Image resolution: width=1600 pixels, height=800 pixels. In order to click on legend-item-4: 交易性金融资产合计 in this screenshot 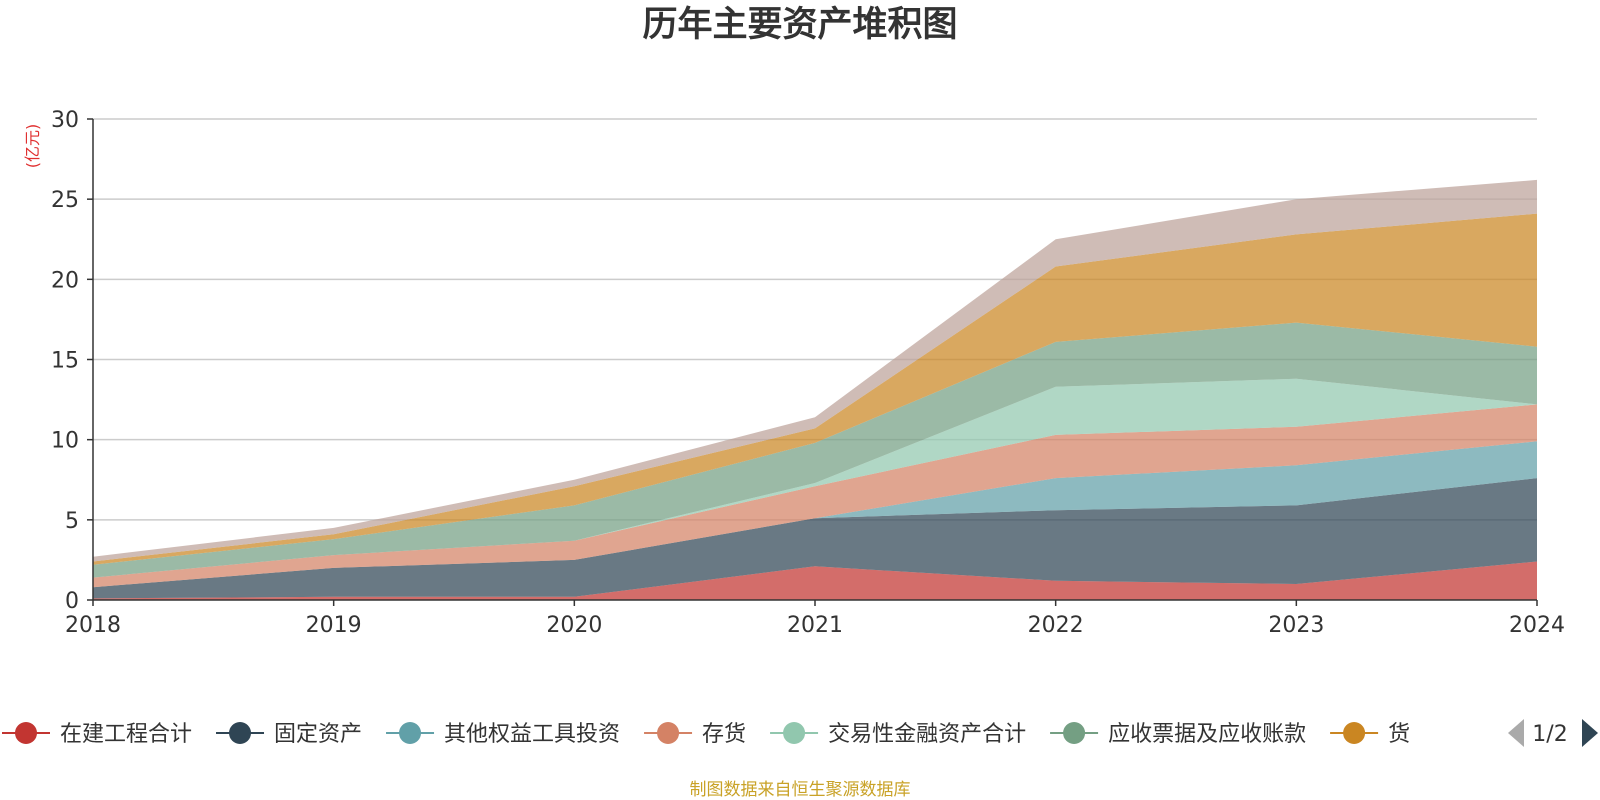, I will do `click(898, 734)`.